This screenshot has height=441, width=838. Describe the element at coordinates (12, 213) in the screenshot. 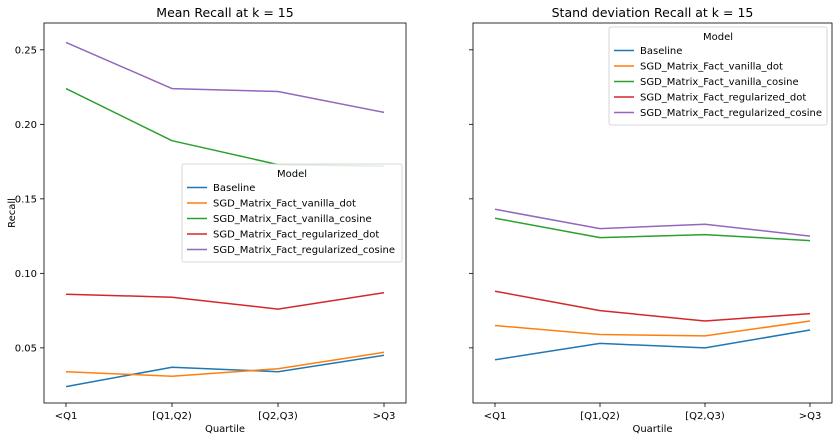

I see `y-axis-label: Recall` at that location.